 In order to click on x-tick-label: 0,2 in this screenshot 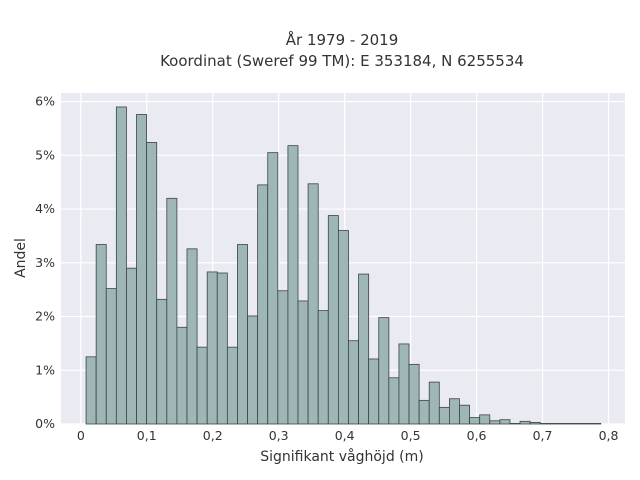, I will do `click(213, 435)`.